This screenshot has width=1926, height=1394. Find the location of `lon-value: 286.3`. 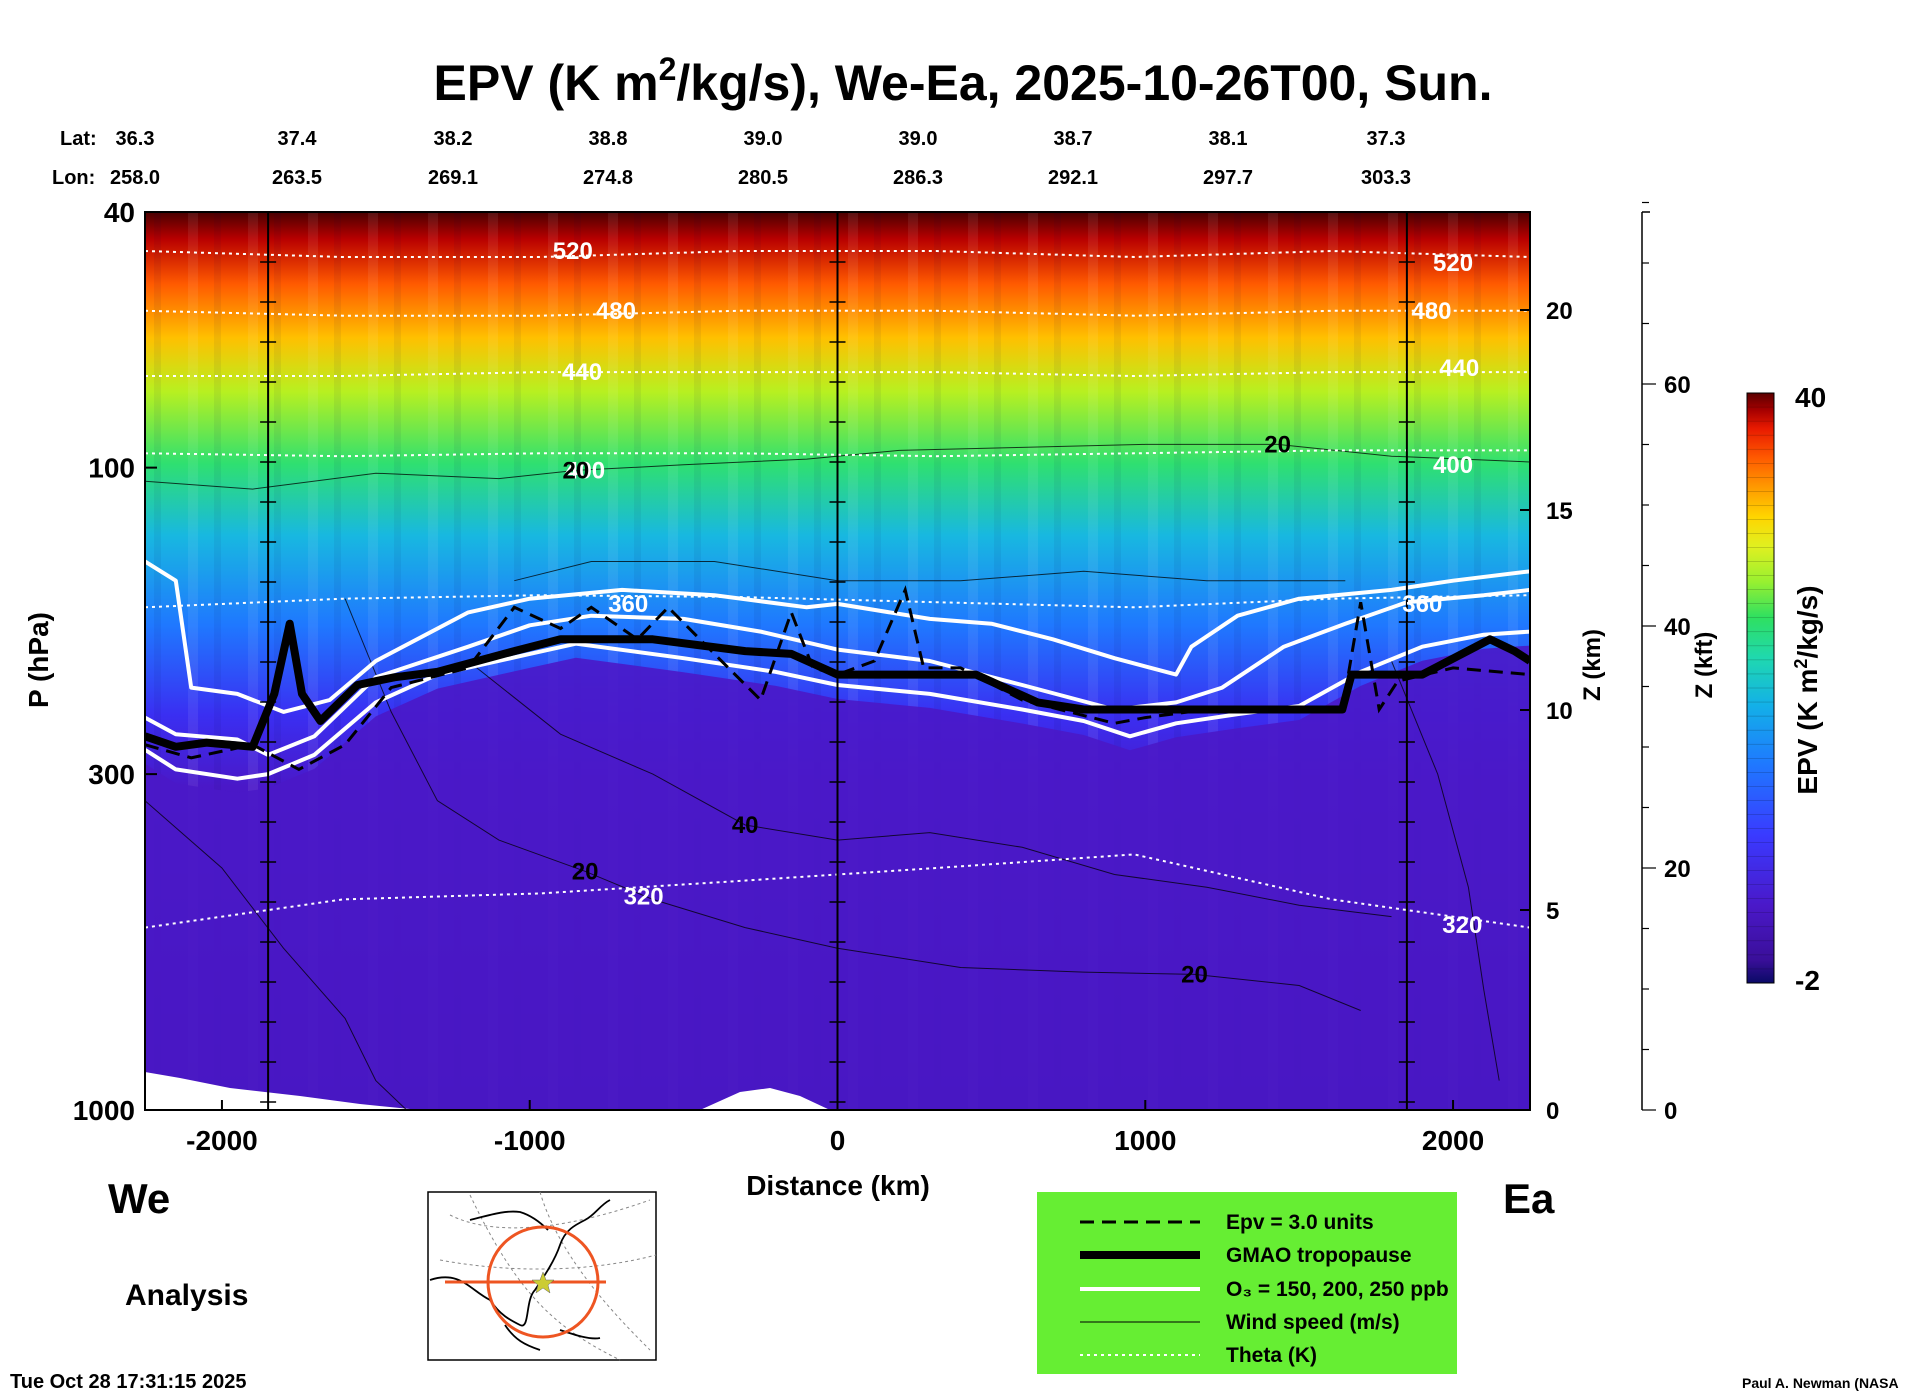

lon-value: 286.3 is located at coordinates (918, 178).